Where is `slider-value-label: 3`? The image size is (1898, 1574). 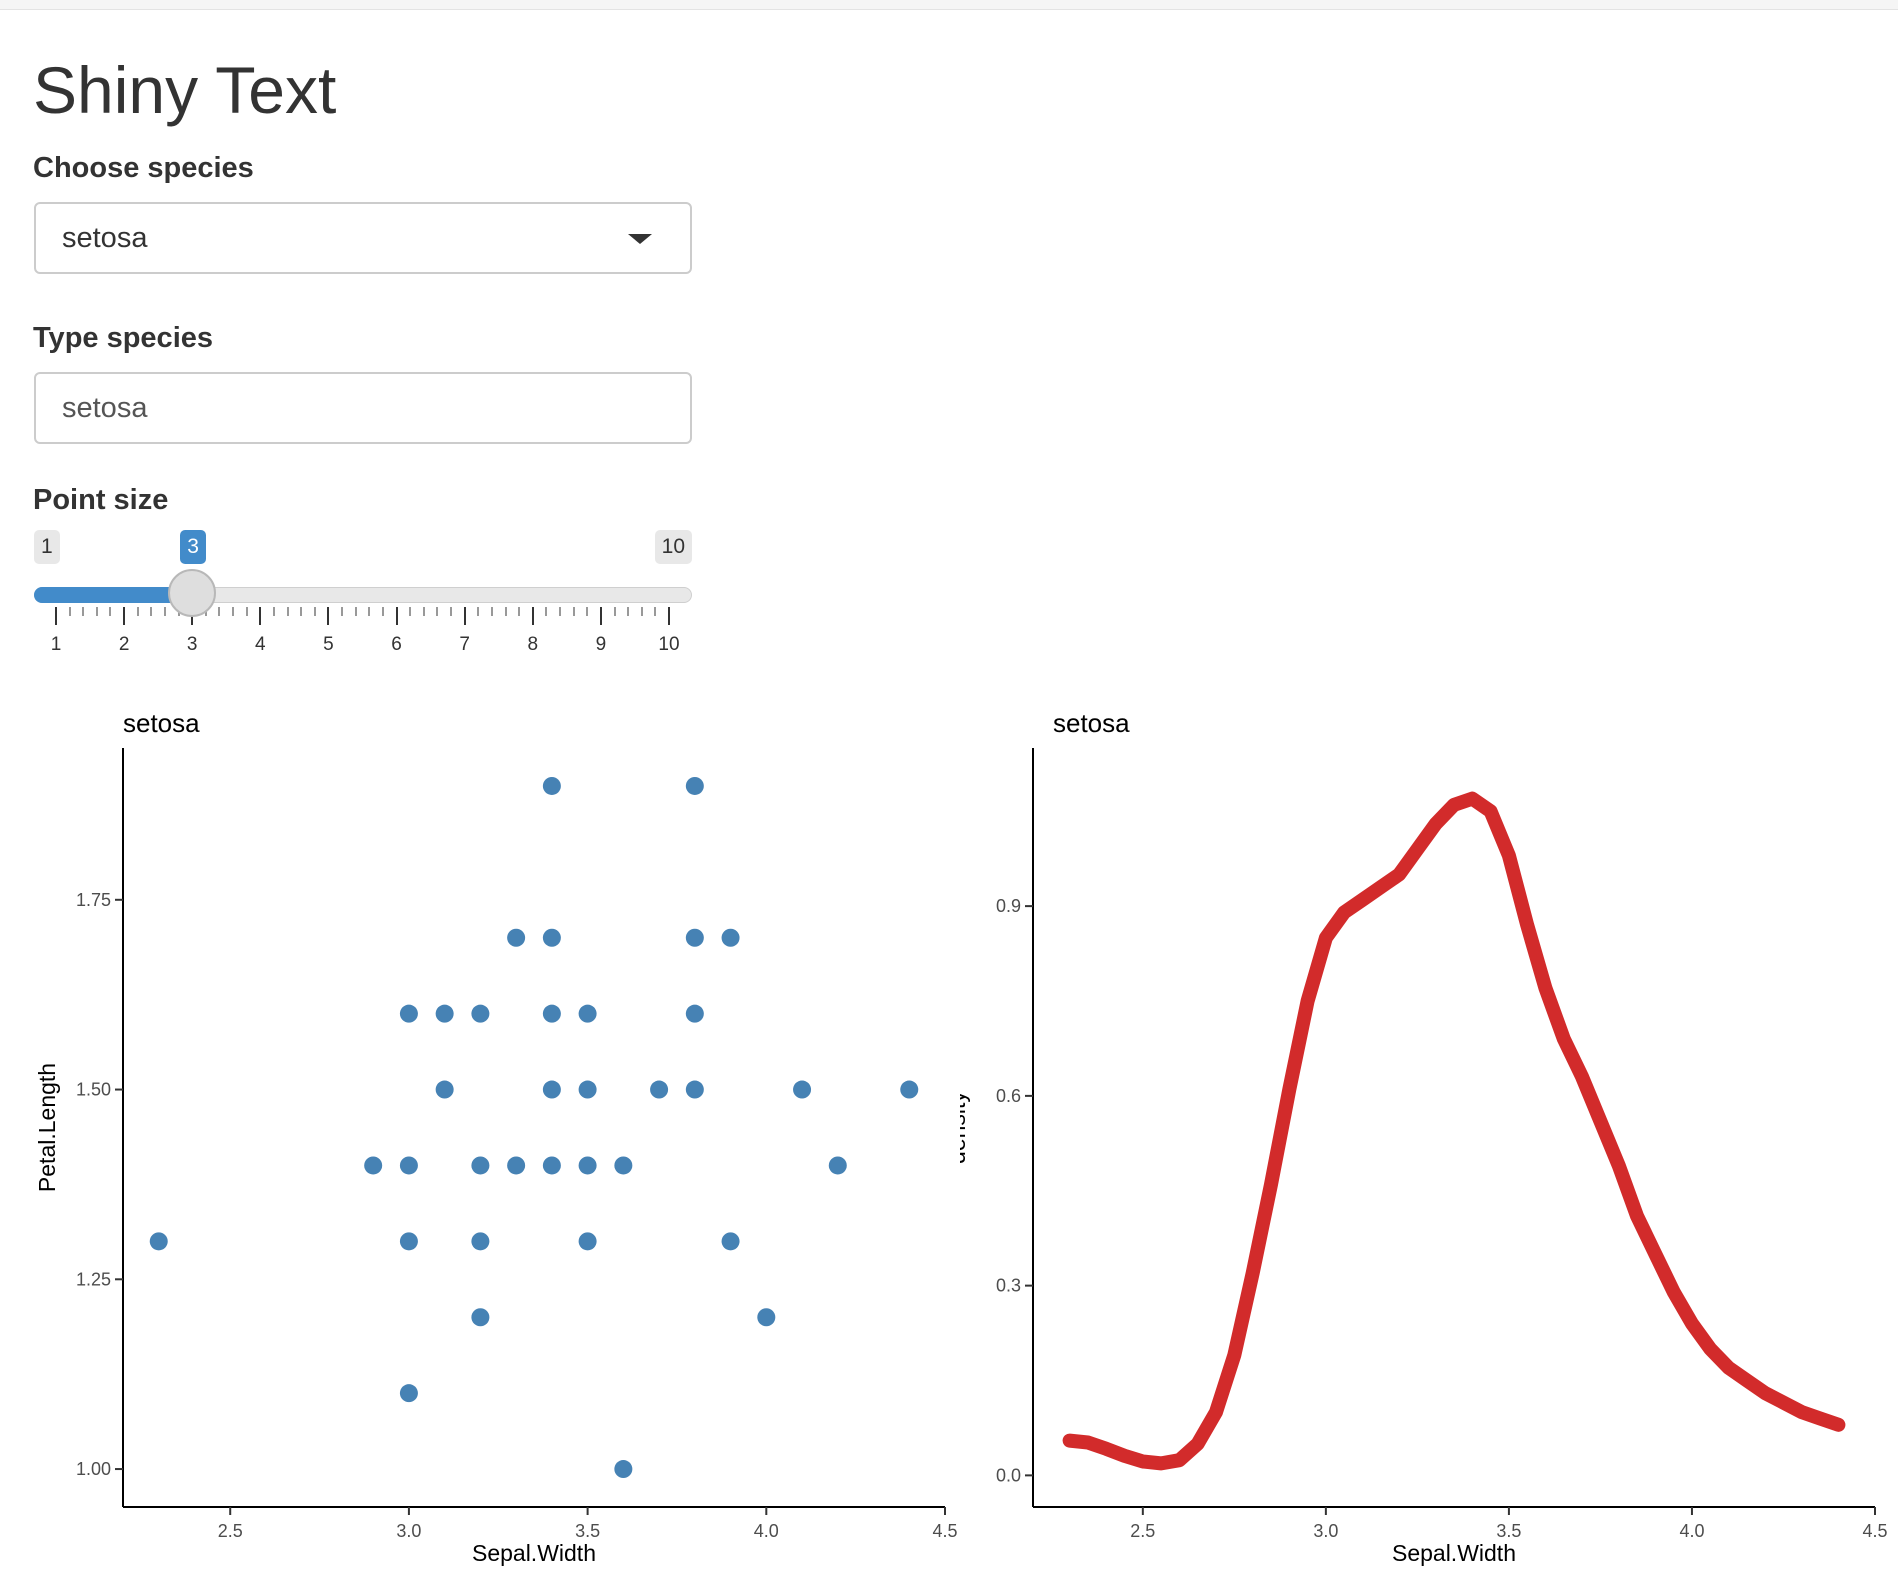 slider-value-label: 3 is located at coordinates (193, 547).